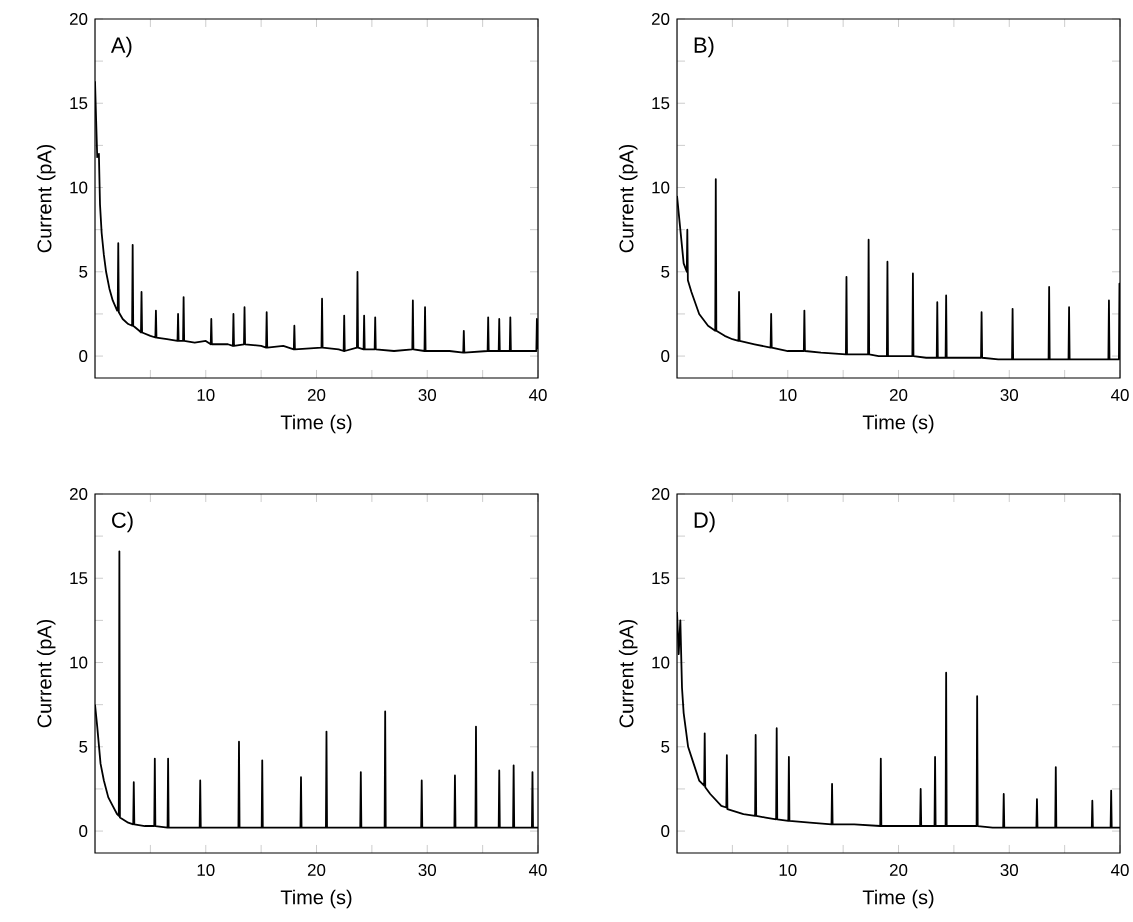 The width and height of the screenshot is (1133, 922). I want to click on annotation: A), so click(121, 47).